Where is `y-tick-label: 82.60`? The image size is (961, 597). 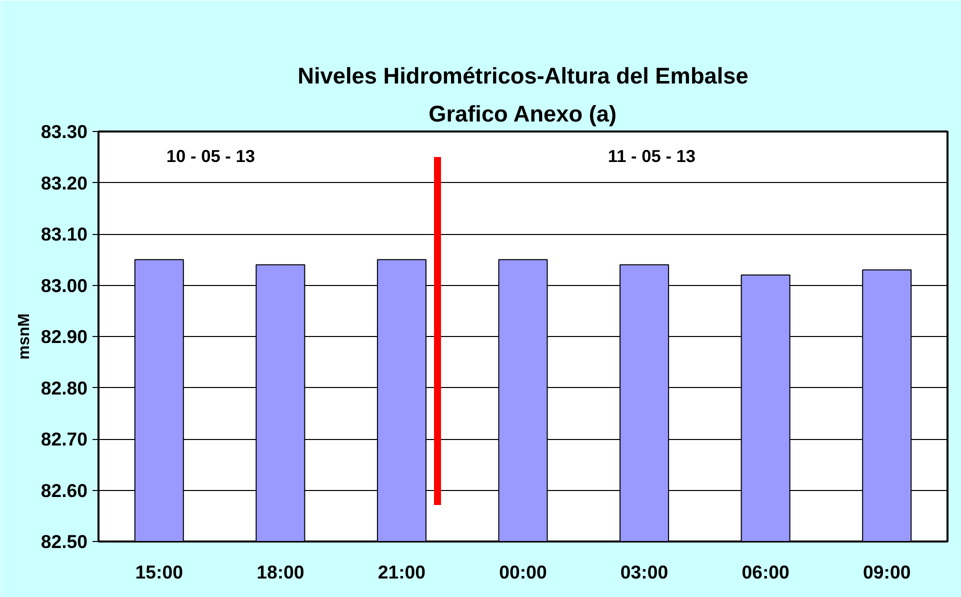
y-tick-label: 82.60 is located at coordinates (64, 490).